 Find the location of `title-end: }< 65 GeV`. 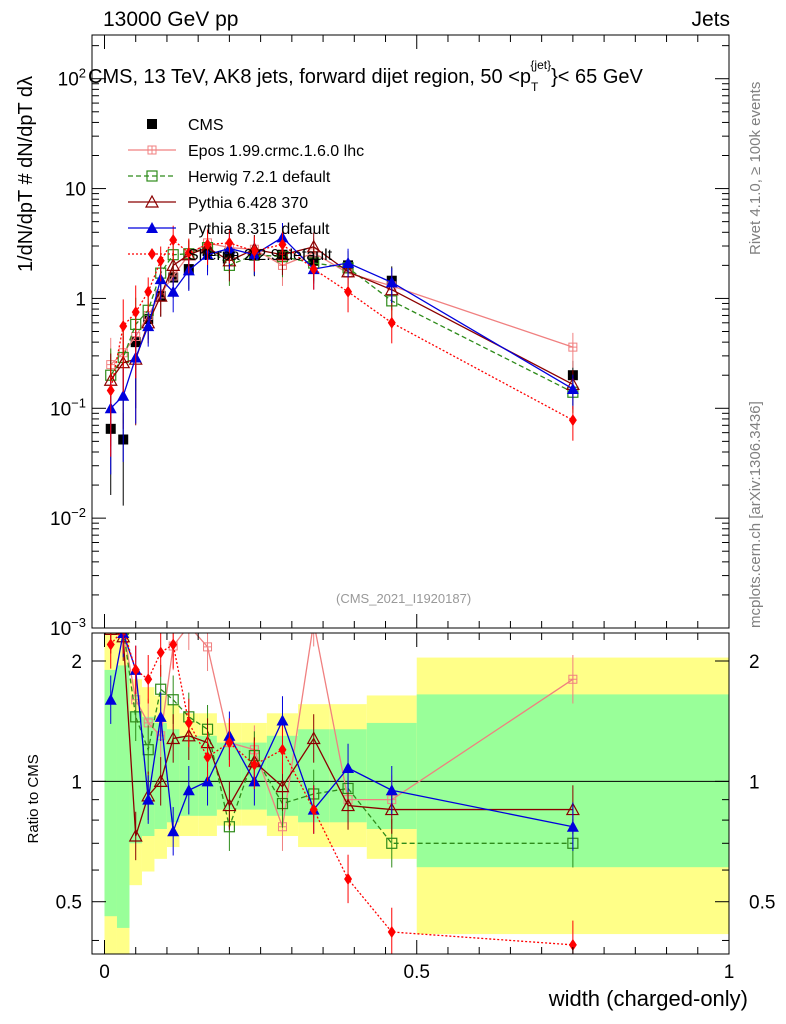

title-end: }< 65 GeV is located at coordinates (597, 77).